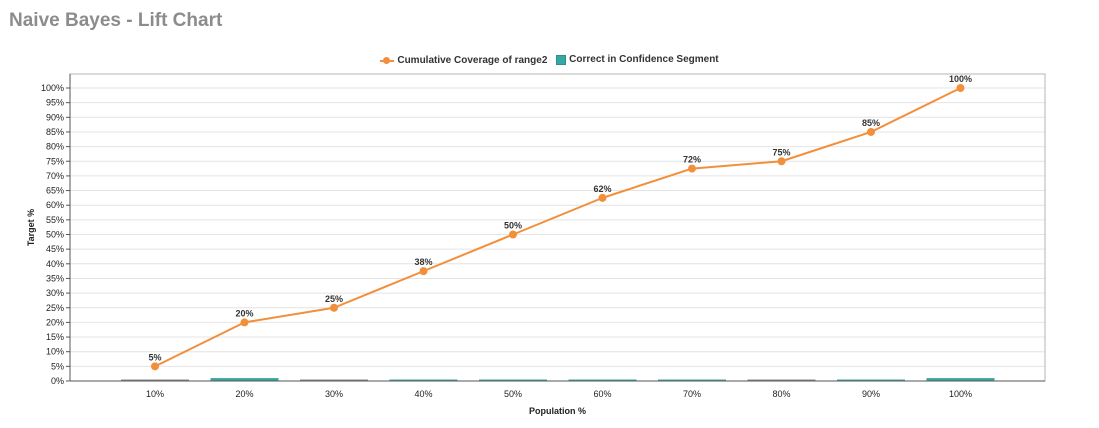 The width and height of the screenshot is (1099, 428). Describe the element at coordinates (960, 394) in the screenshot. I see `x-tick-label: 100%` at that location.